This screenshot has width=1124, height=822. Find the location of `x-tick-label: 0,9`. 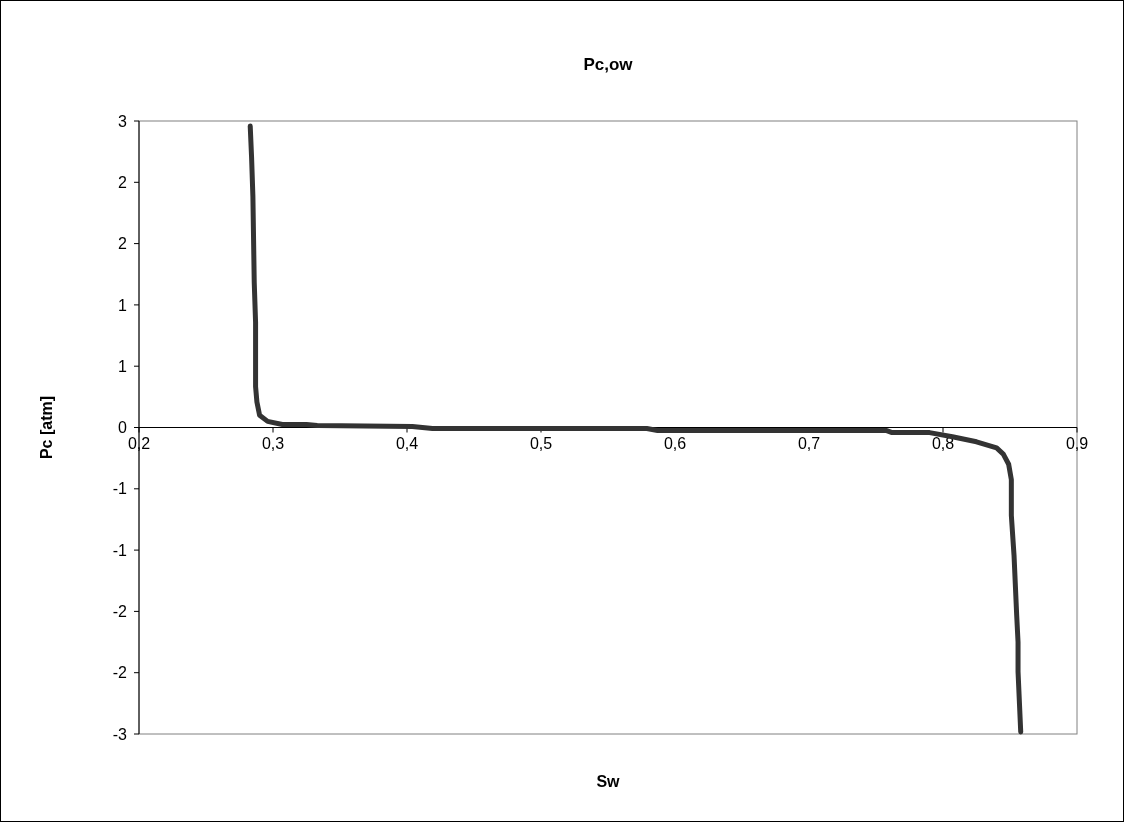

x-tick-label: 0,9 is located at coordinates (1077, 443).